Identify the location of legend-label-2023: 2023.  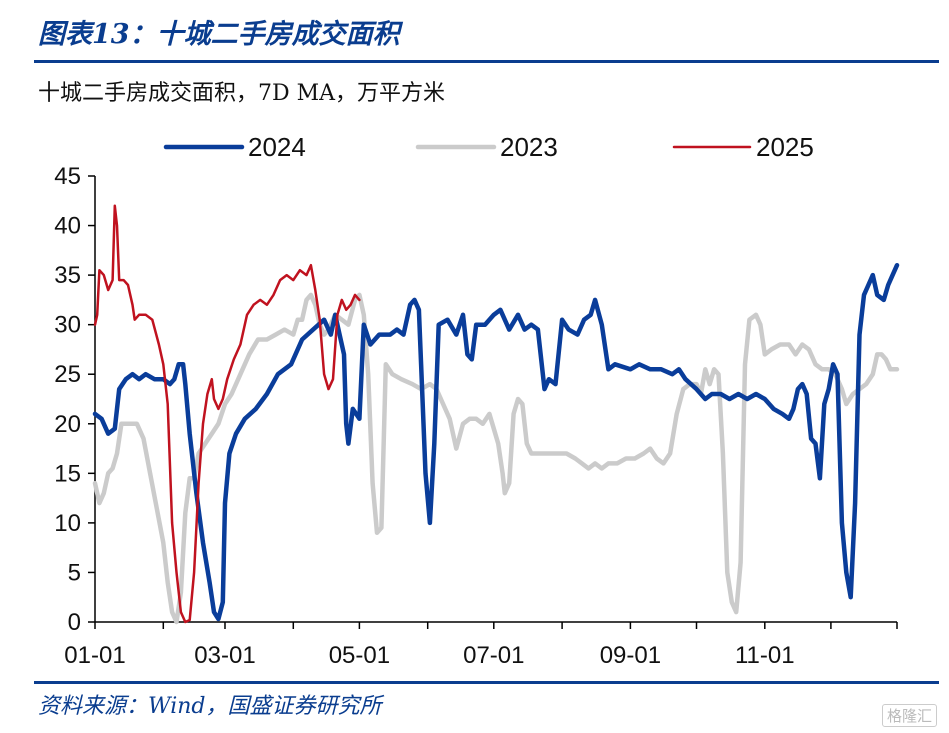
(529, 147).